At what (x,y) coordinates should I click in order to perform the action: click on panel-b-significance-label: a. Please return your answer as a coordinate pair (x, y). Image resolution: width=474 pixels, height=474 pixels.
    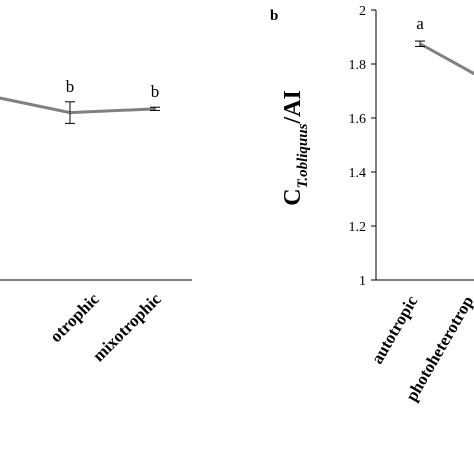
    Looking at the image, I should click on (420, 23).